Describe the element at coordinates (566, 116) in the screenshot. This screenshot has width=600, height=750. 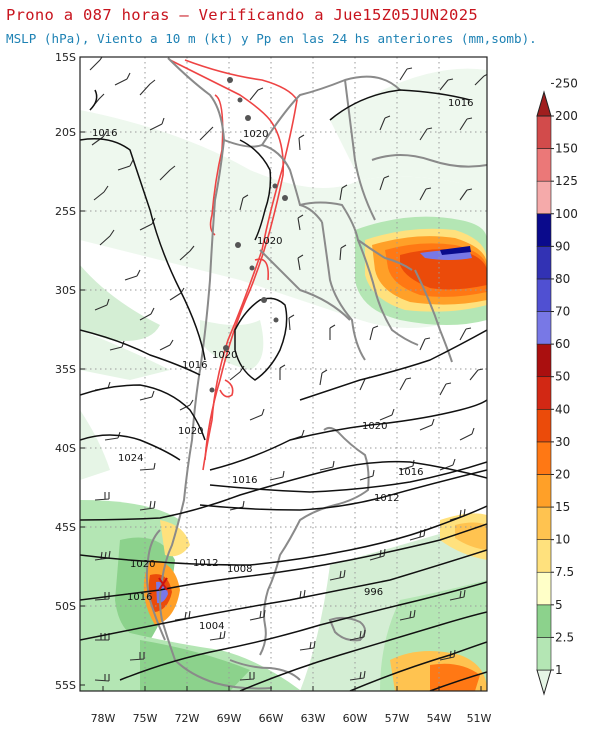
I see `colorbar-tick-label: 200` at that location.